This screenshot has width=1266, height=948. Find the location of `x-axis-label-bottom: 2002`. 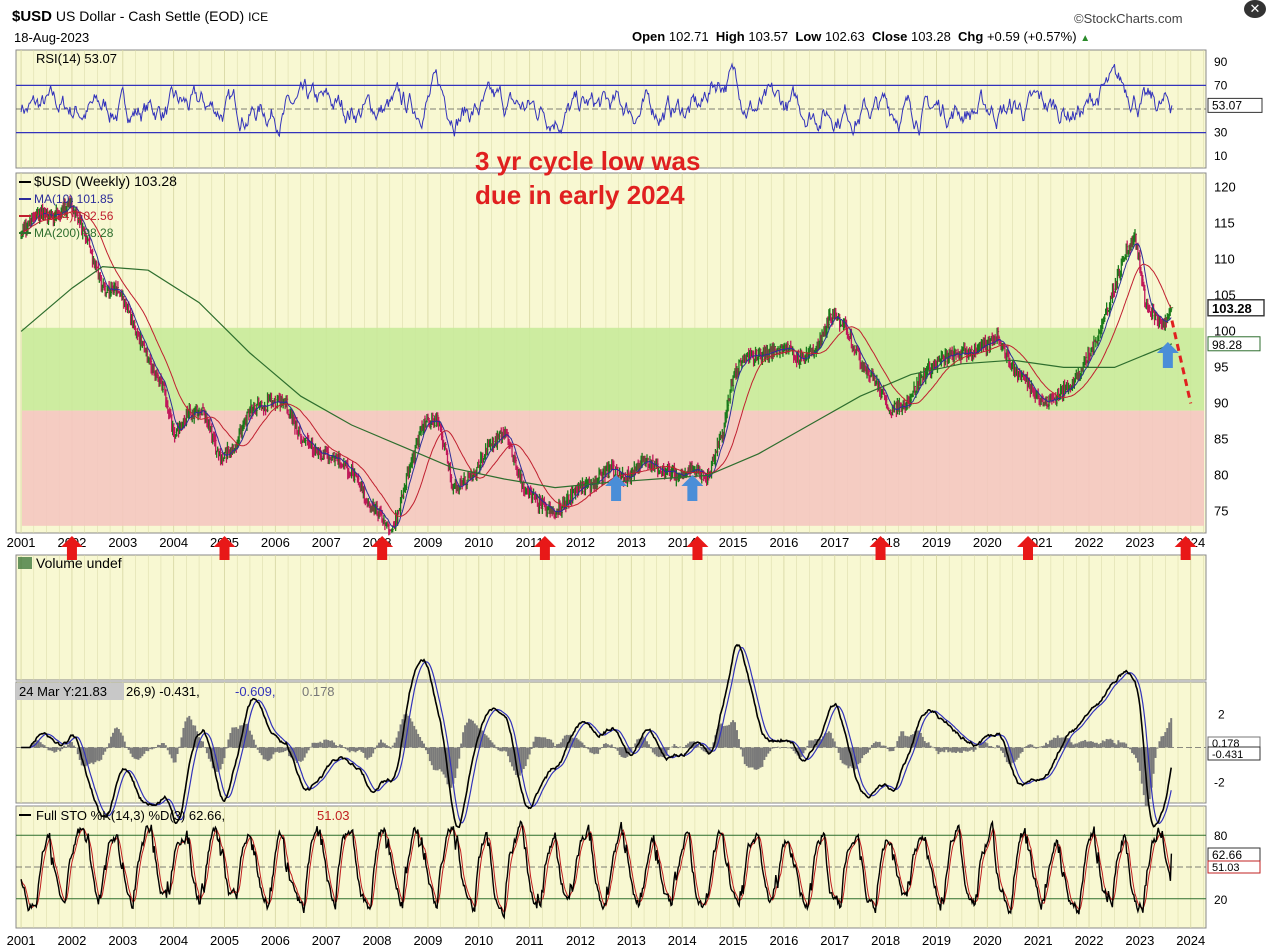

x-axis-label-bottom: 2002 is located at coordinates (71, 940).